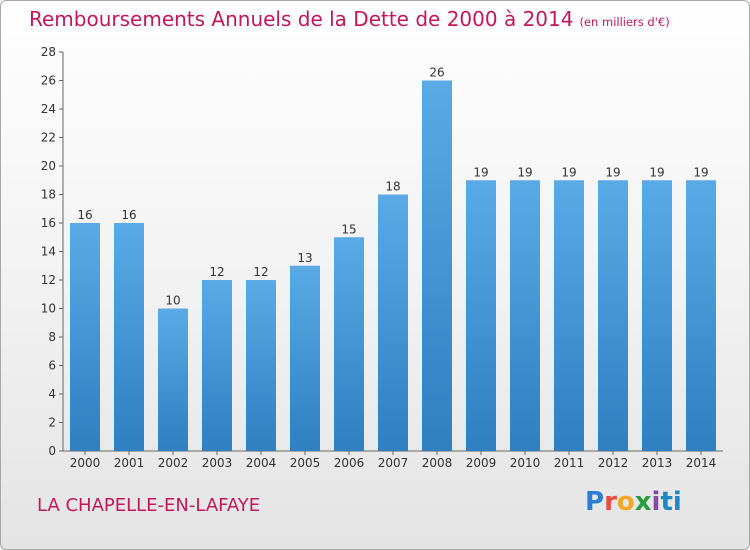  Describe the element at coordinates (393, 463) in the screenshot. I see `x-tick-label: 2007` at that location.